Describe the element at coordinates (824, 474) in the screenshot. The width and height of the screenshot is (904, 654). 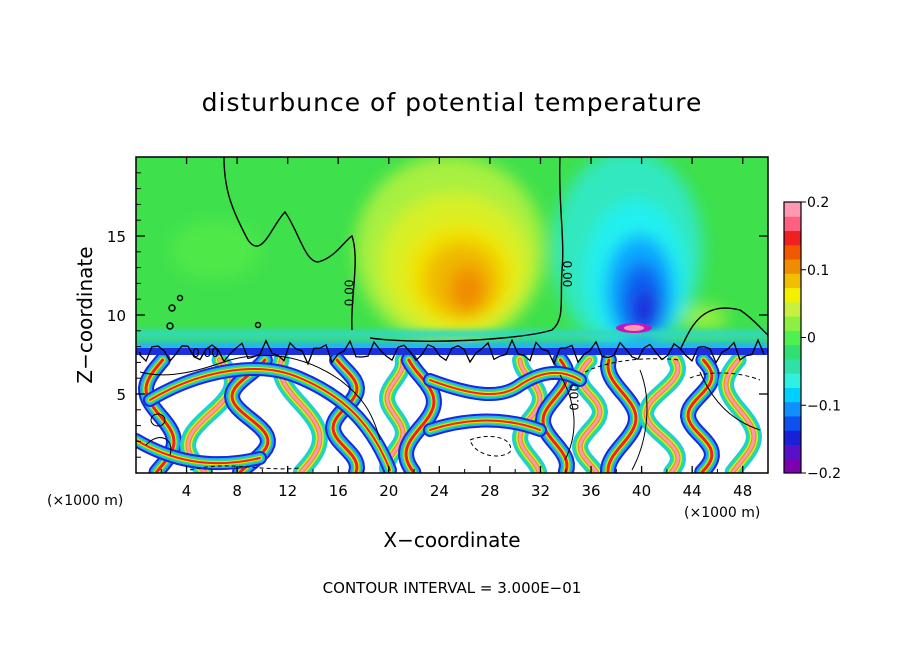
I see `colorbar-tick-label: −0.2` at that location.